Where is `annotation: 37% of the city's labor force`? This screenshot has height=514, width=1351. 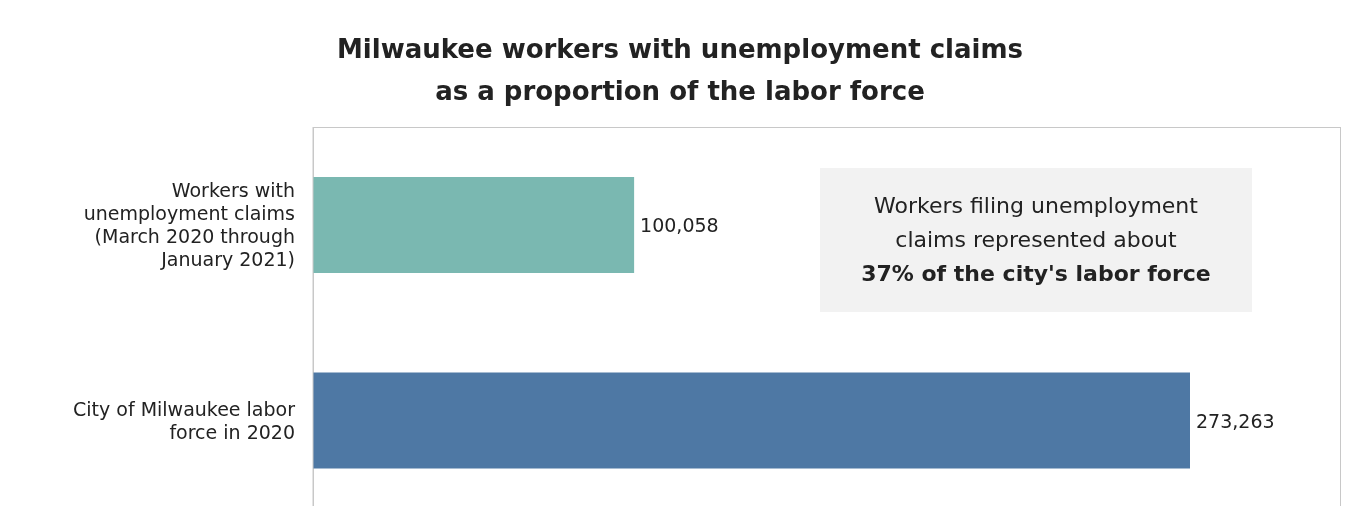
annotation: 37% of the city's labor force is located at coordinates (1036, 274).